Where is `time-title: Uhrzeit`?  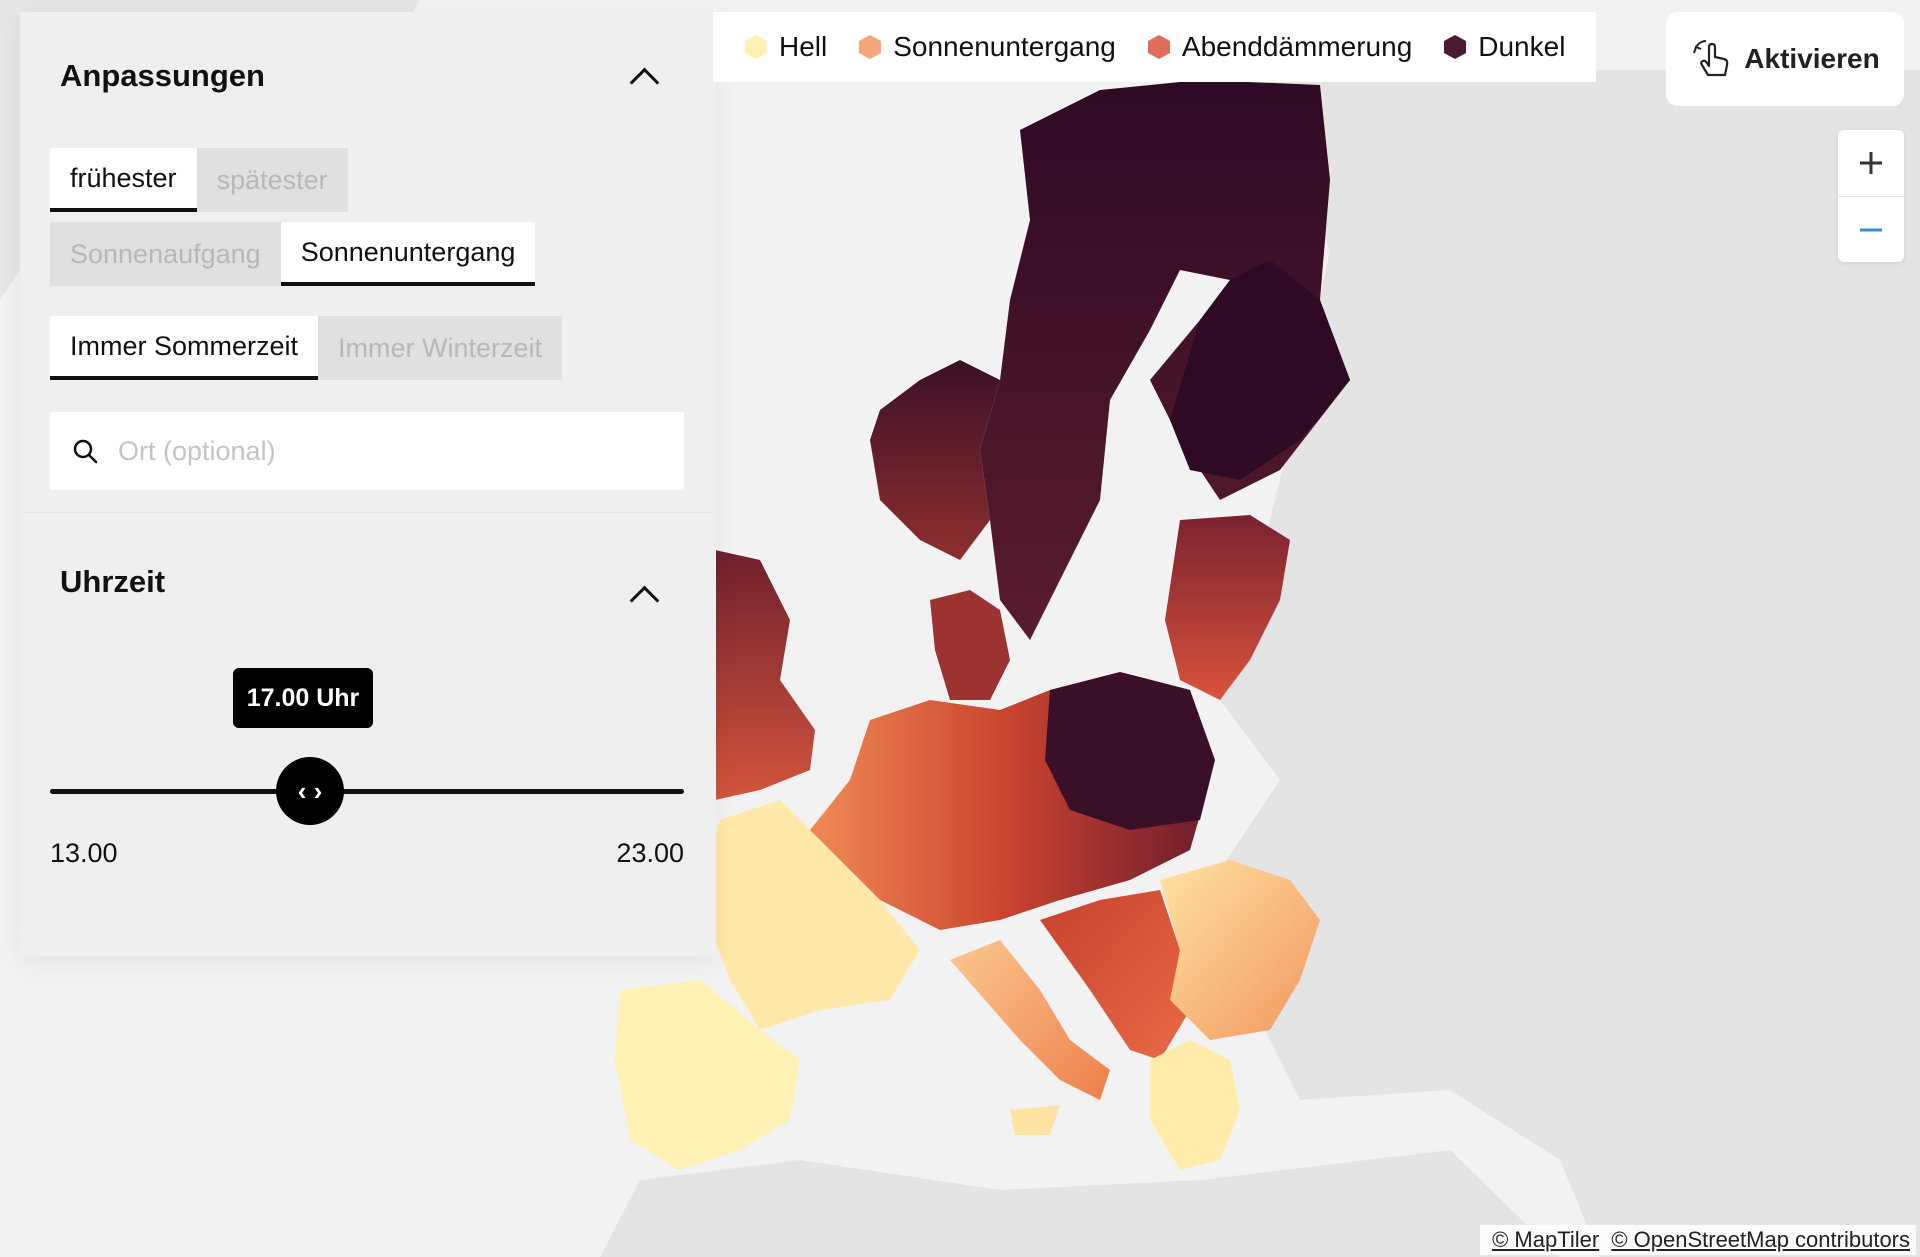 time-title: Uhrzeit is located at coordinates (113, 581).